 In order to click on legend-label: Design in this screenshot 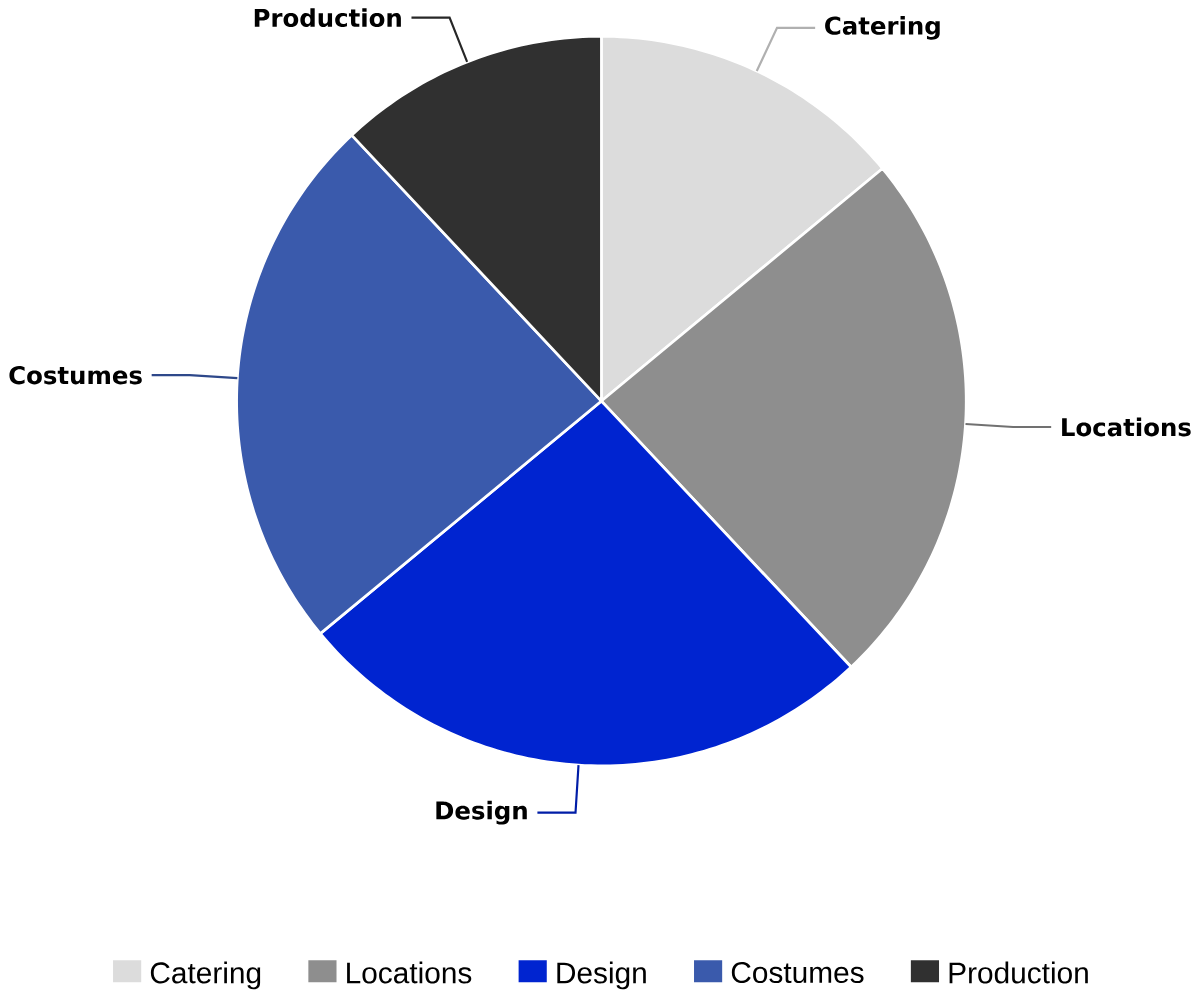, I will do `click(601, 975)`.